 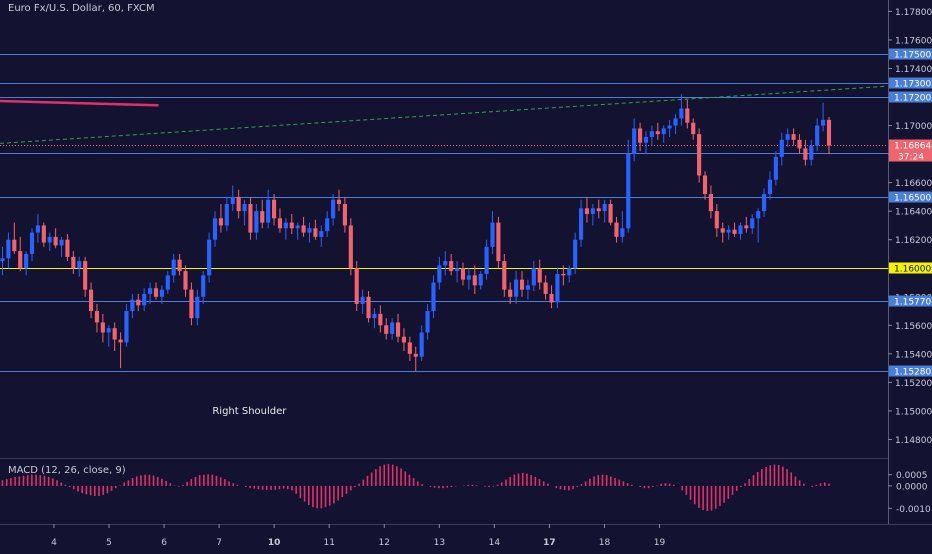 What do you see at coordinates (443, 114) in the screenshot?
I see `trend-lines` at bounding box center [443, 114].